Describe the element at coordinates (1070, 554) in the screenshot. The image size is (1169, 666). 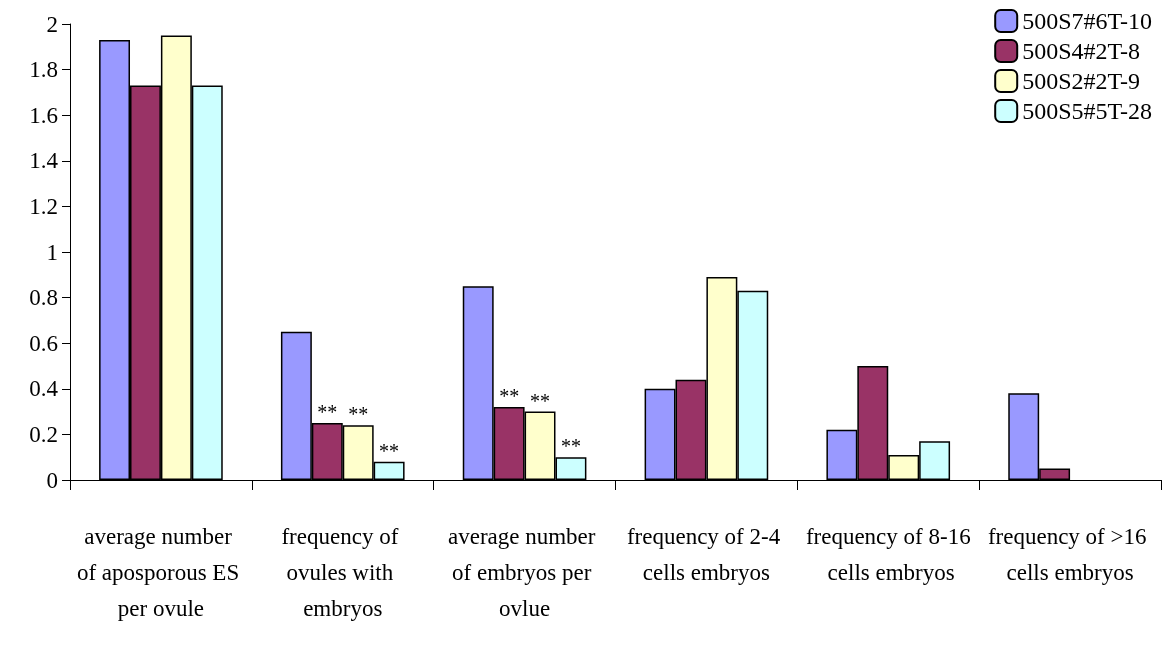
I see `x-tick-label: frequency of >16 cells embryos` at that location.